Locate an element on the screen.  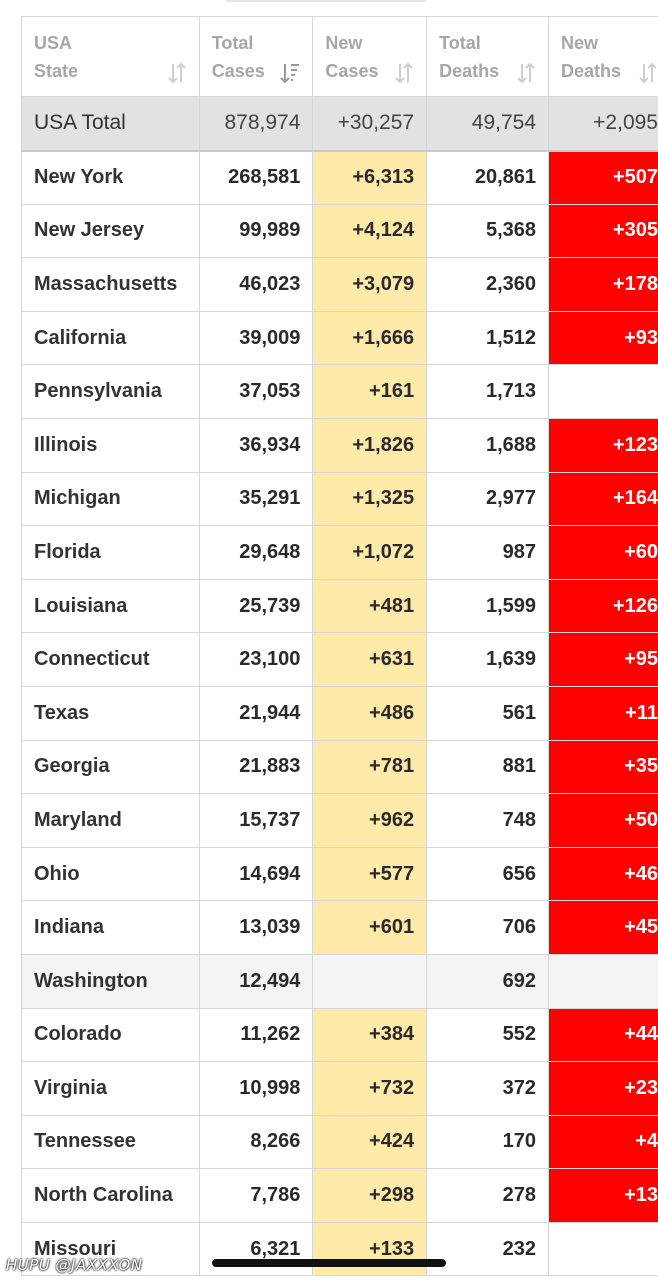
new-cases-cell: +486 is located at coordinates (370, 713).